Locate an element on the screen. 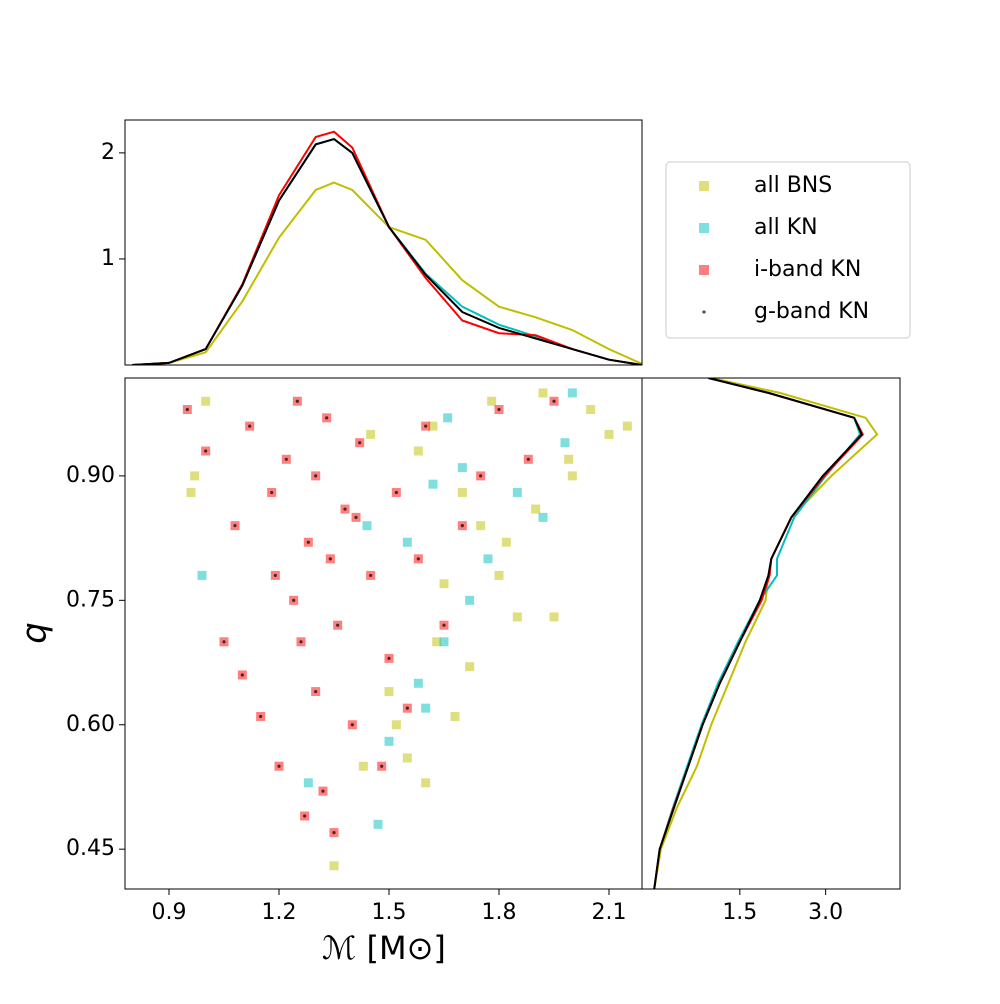 The image size is (1000, 1004). y-tick-label: 1 is located at coordinates (108, 258).